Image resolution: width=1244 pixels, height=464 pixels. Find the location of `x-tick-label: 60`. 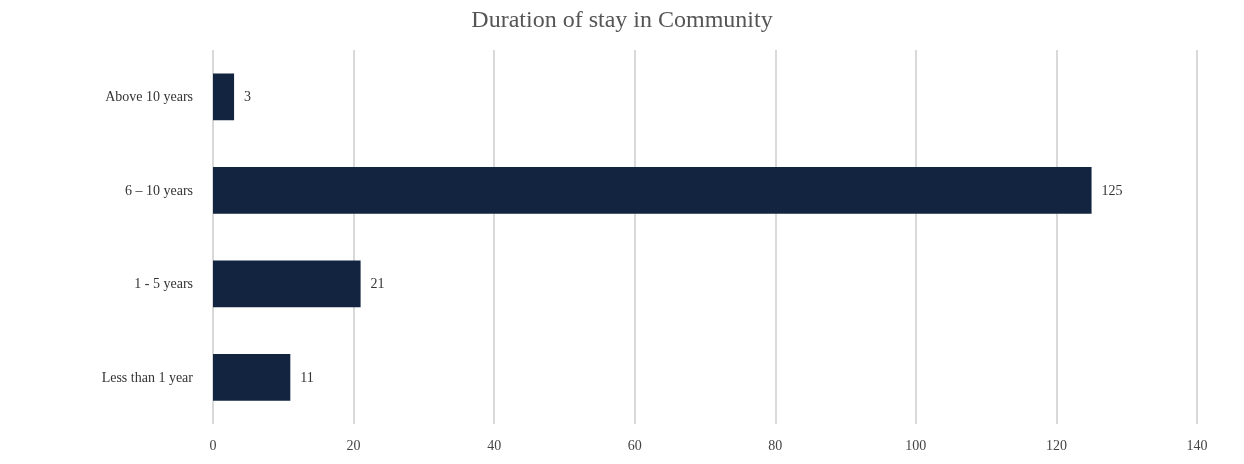

x-tick-label: 60 is located at coordinates (634, 445).